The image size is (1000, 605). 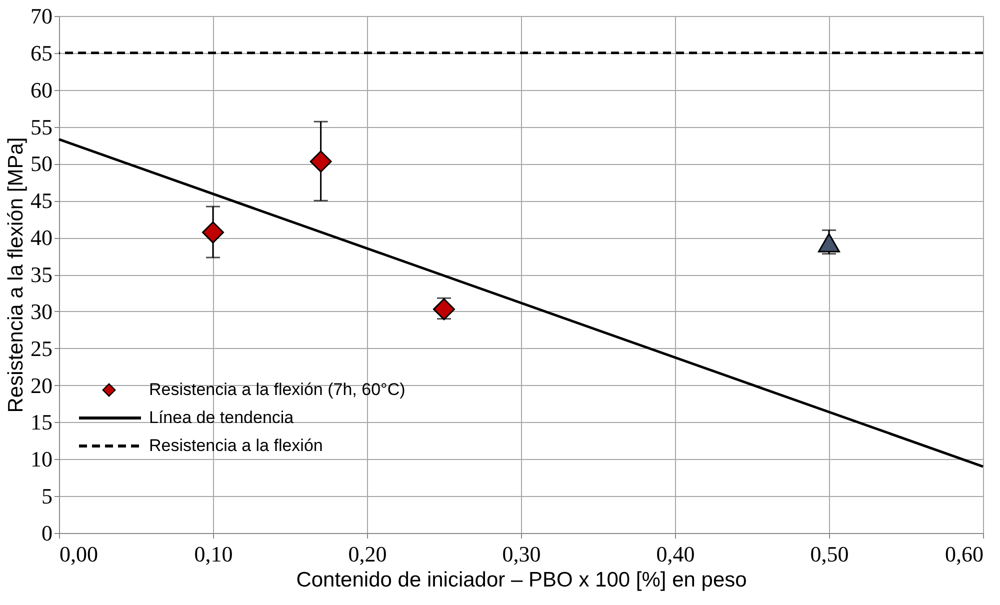 What do you see at coordinates (521, 554) in the screenshot?
I see `x-tick-label: 0,30` at bounding box center [521, 554].